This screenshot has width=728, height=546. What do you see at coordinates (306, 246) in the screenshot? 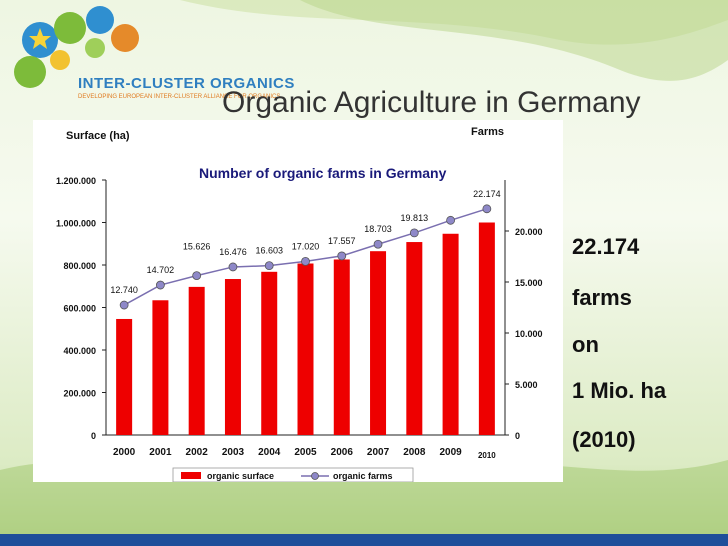
I see `organic-farms-data-label: 17.020` at bounding box center [306, 246].